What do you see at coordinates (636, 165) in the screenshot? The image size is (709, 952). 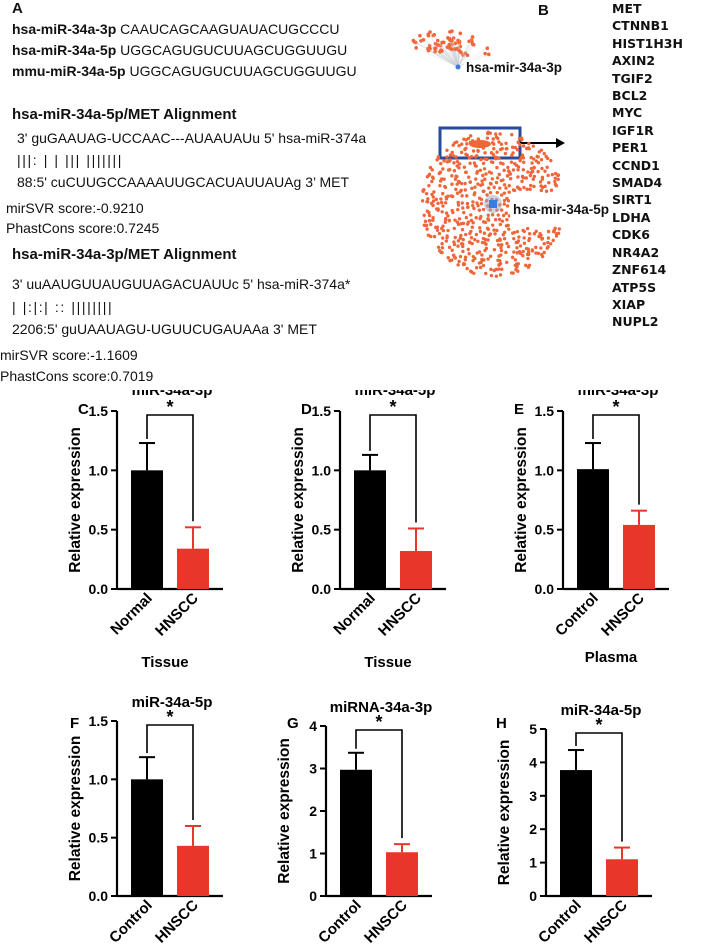 I see `gene-item: CCND1` at bounding box center [636, 165].